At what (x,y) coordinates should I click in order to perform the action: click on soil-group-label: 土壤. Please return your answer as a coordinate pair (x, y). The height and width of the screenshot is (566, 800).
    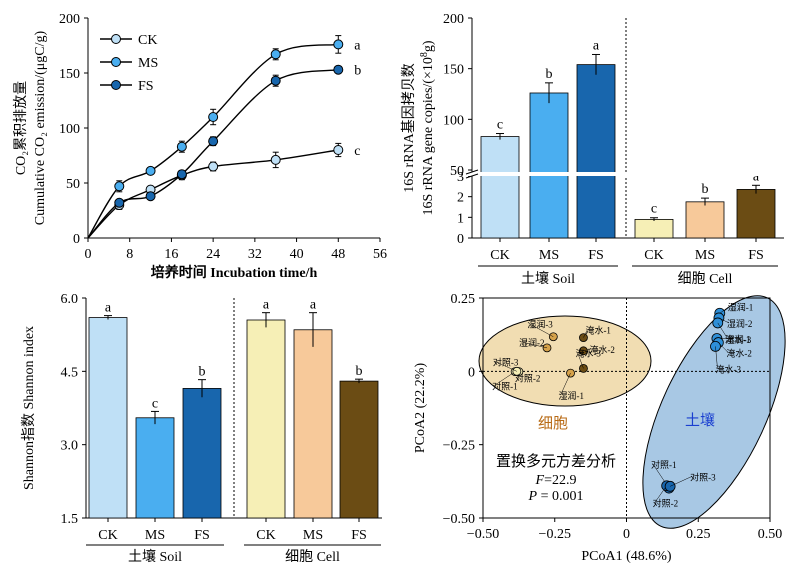
    Looking at the image, I should click on (700, 420).